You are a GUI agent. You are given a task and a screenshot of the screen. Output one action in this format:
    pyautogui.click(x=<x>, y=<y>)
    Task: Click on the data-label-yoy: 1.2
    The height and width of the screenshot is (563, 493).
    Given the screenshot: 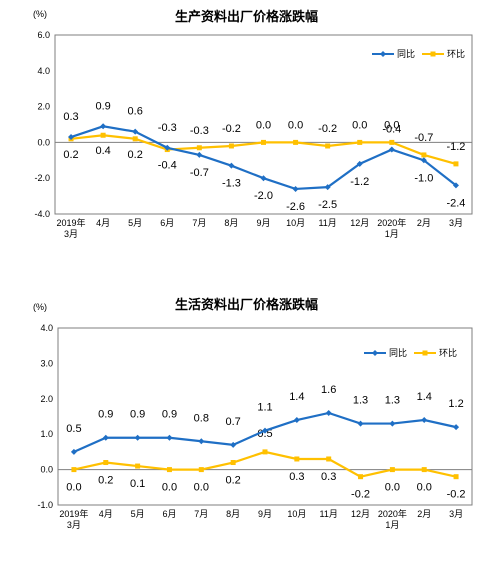 What is the action you would take?
    pyautogui.click(x=455, y=404)
    